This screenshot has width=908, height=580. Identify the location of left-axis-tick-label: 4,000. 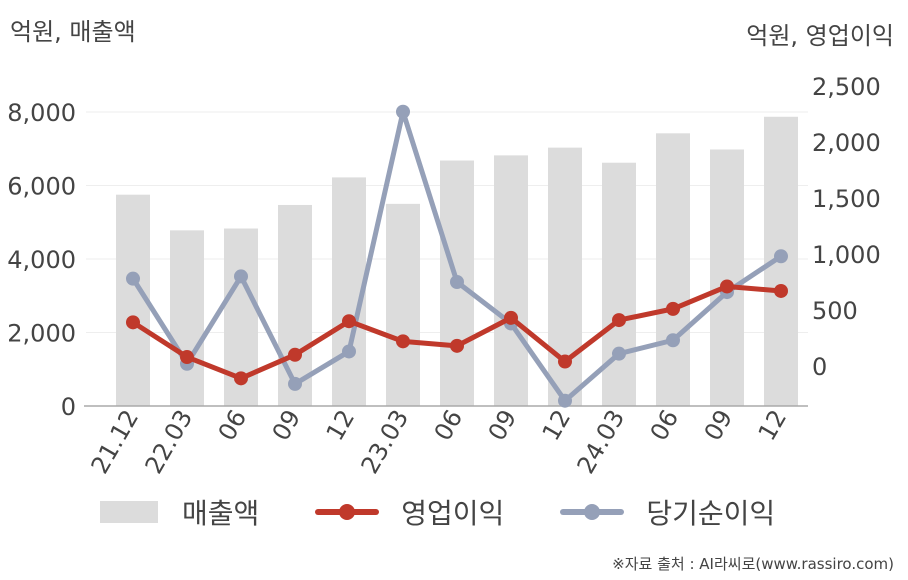
(41, 260).